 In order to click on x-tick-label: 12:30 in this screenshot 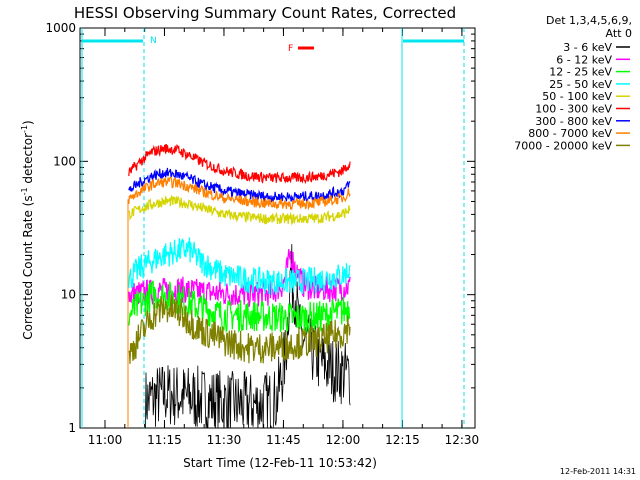, I will do `click(462, 440)`.